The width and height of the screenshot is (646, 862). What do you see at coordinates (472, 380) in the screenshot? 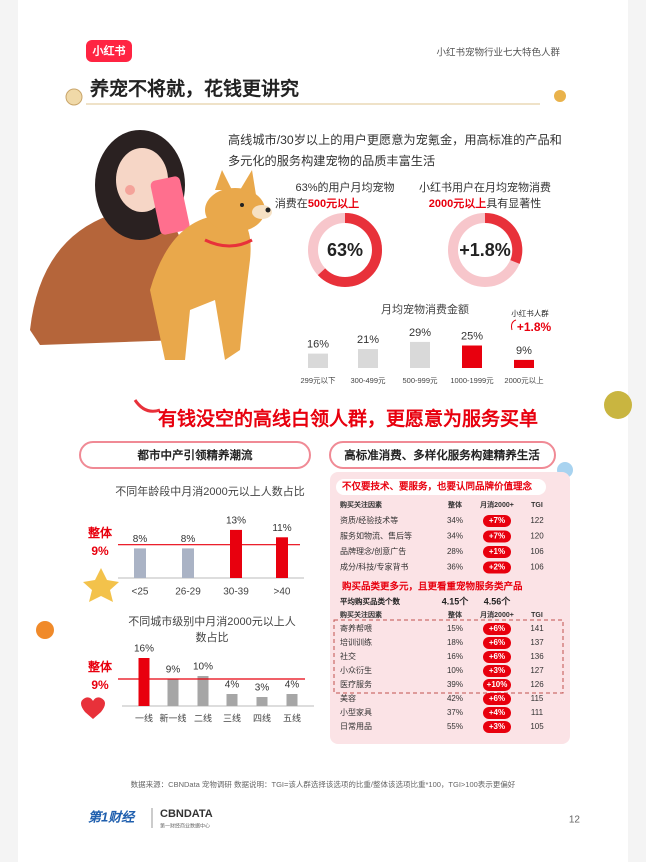
I see `category-label: 1000-1999元` at bounding box center [472, 380].